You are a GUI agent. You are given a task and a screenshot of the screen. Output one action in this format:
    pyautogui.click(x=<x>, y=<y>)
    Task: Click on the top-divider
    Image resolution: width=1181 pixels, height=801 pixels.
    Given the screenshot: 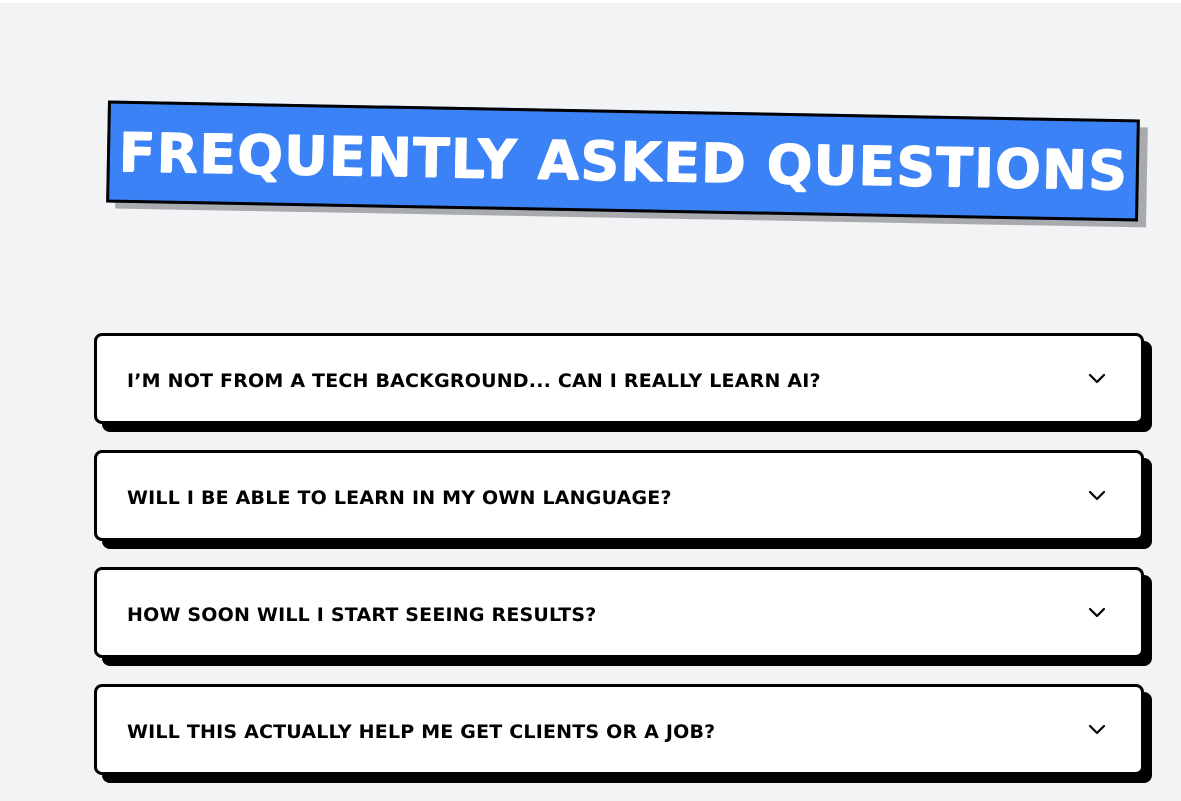 What is the action you would take?
    pyautogui.click(x=590, y=1)
    